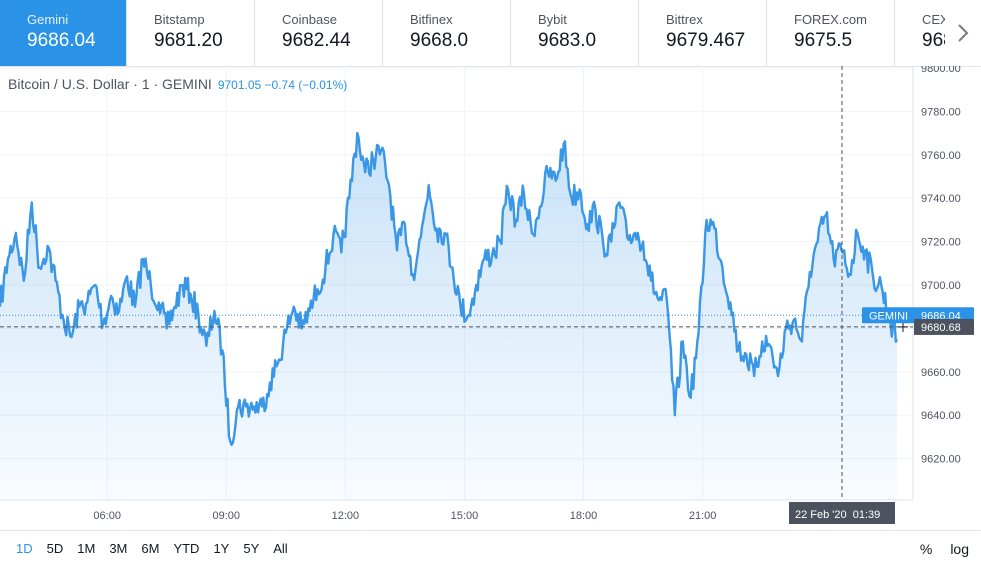 The height and width of the screenshot is (566, 981). Describe the element at coordinates (48, 19) in the screenshot. I see `ticker-name: Gemini` at that location.